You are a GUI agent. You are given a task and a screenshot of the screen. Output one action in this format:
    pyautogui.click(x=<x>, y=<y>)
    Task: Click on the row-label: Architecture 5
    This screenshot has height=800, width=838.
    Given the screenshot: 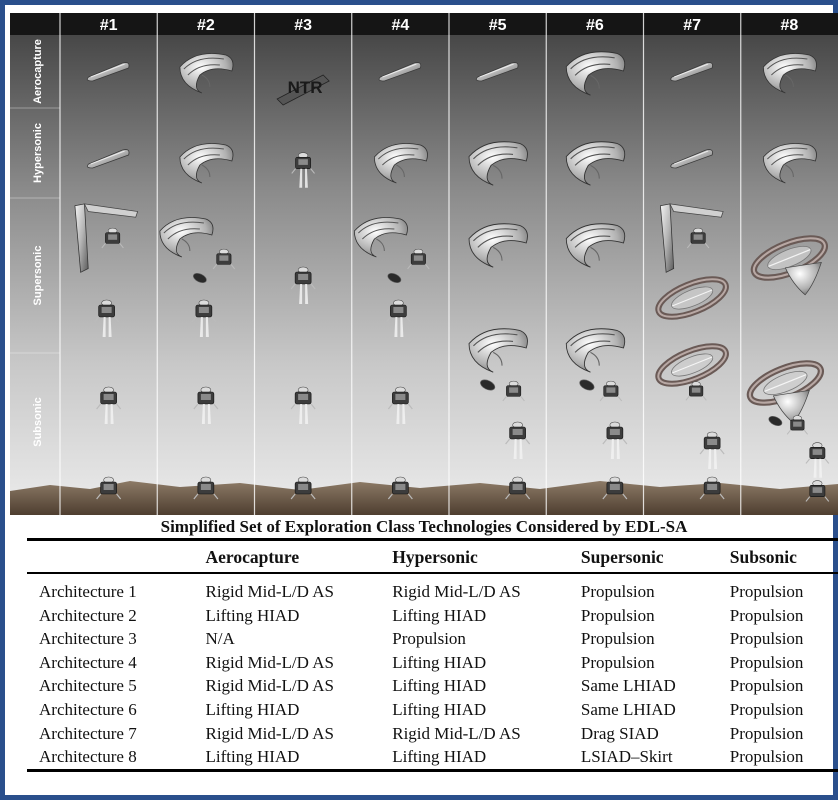 What is the action you would take?
    pyautogui.click(x=88, y=686)
    